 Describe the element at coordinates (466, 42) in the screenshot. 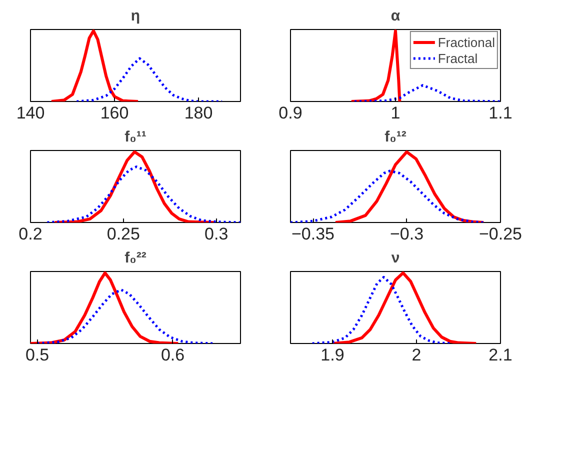

I see `legend-label: Fractional` at that location.